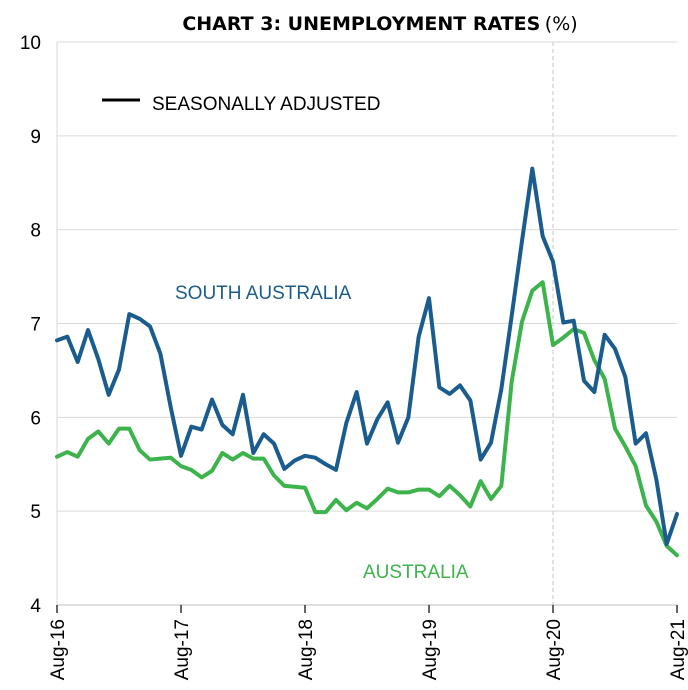 The height and width of the screenshot is (690, 688). I want to click on chart-title-unit: (%), so click(561, 24).